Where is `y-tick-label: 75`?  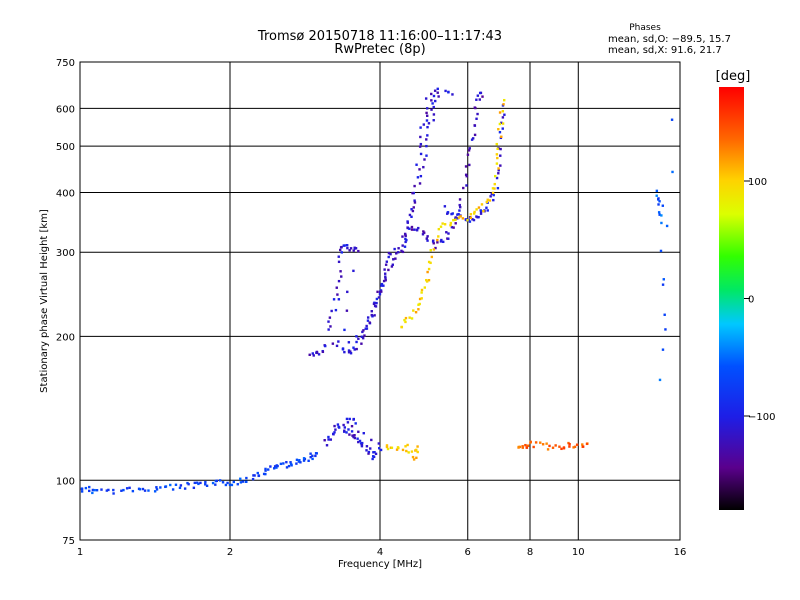 y-tick-label: 75 is located at coordinates (68, 541).